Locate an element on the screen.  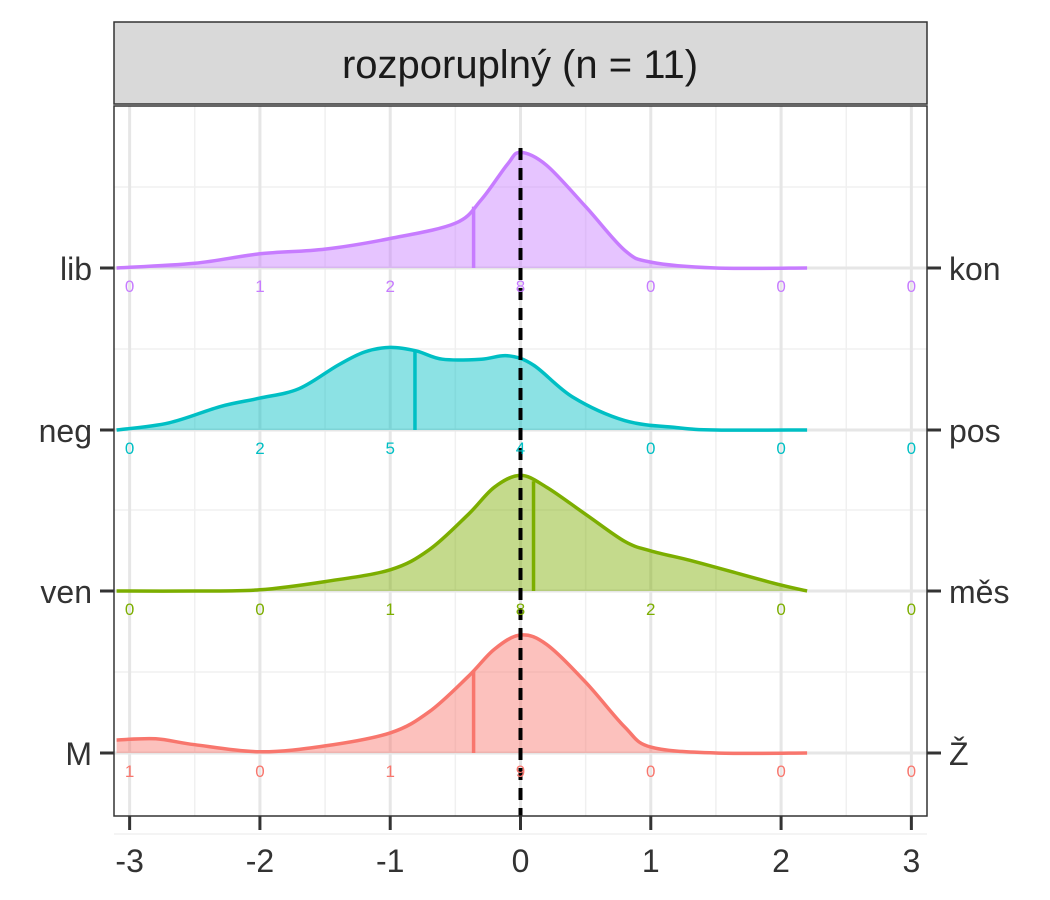
x-tick-label: -2 is located at coordinates (260, 861).